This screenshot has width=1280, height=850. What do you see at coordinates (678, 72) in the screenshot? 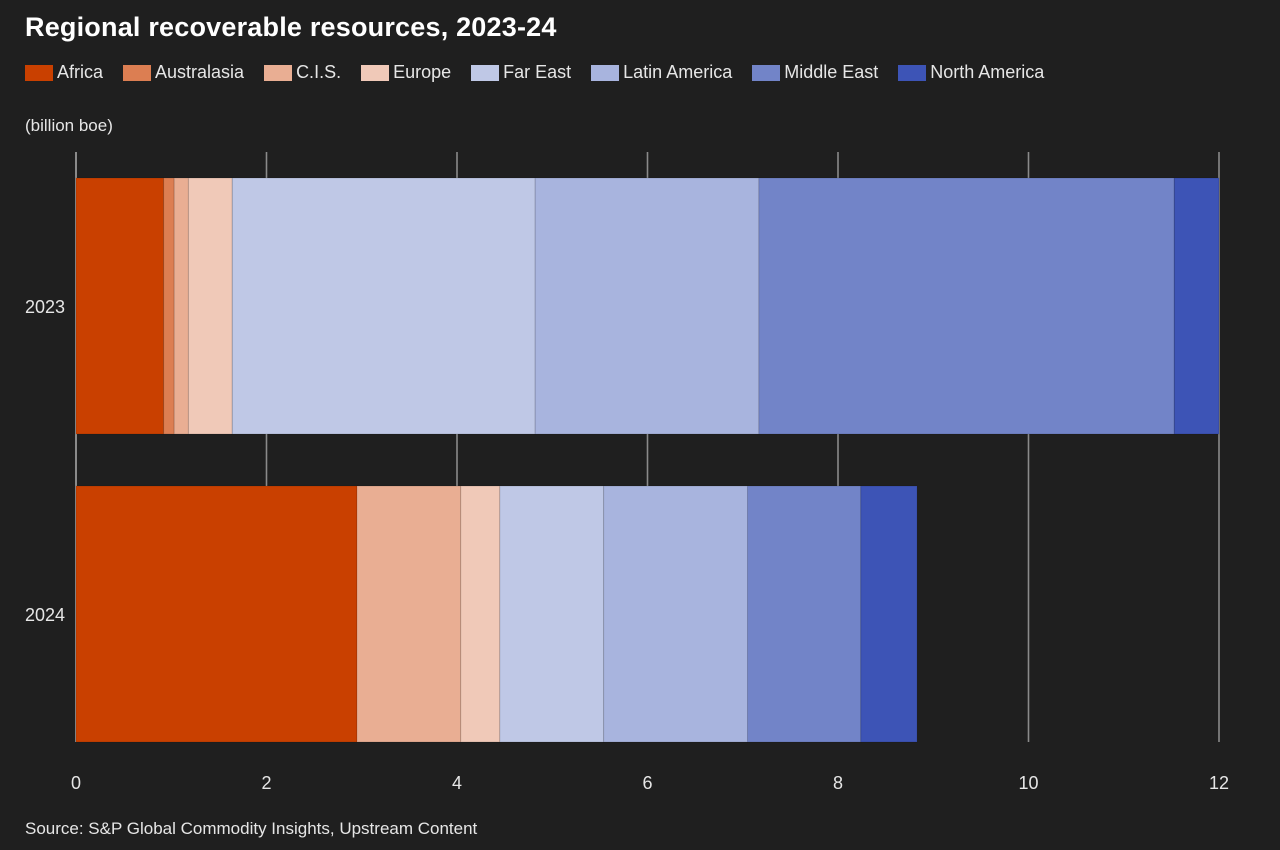
I see `legend-label: Latin America` at bounding box center [678, 72].